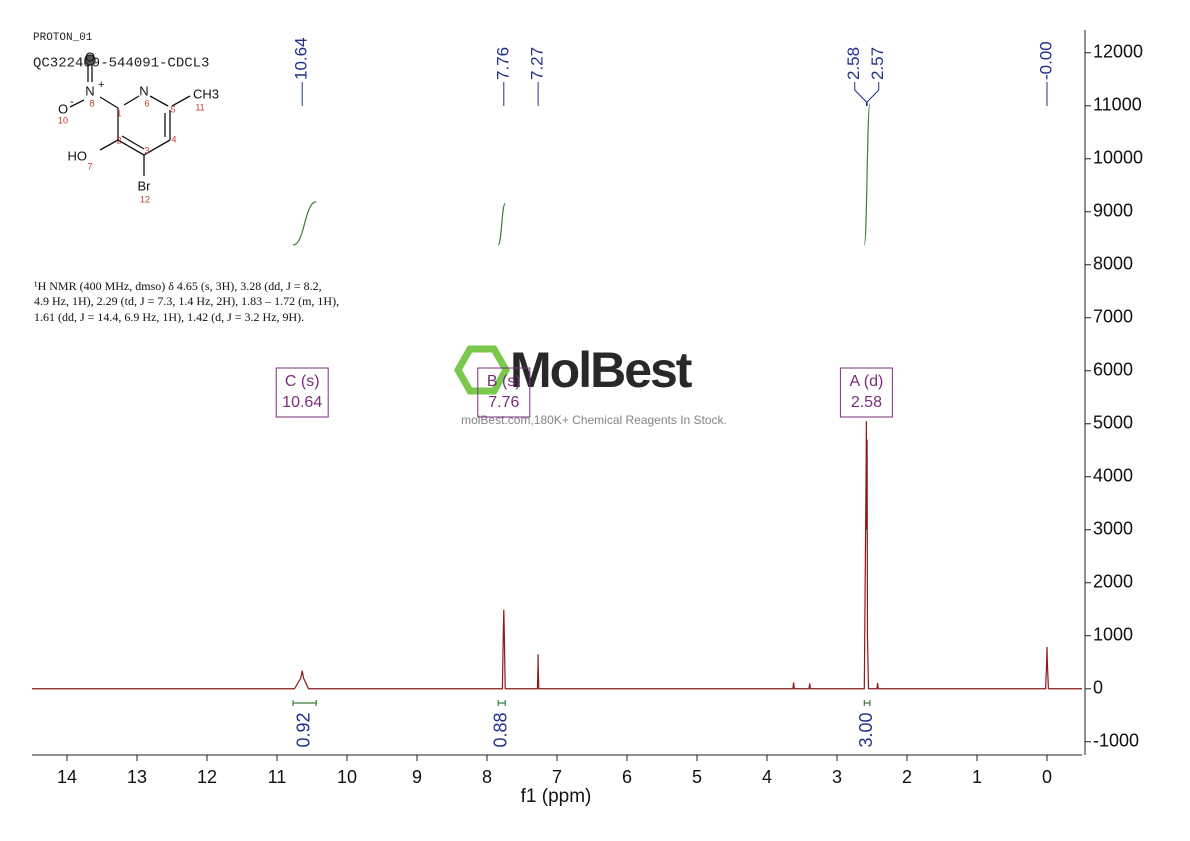 The image size is (1190, 841). I want to click on atom-number: 11, so click(199, 107).